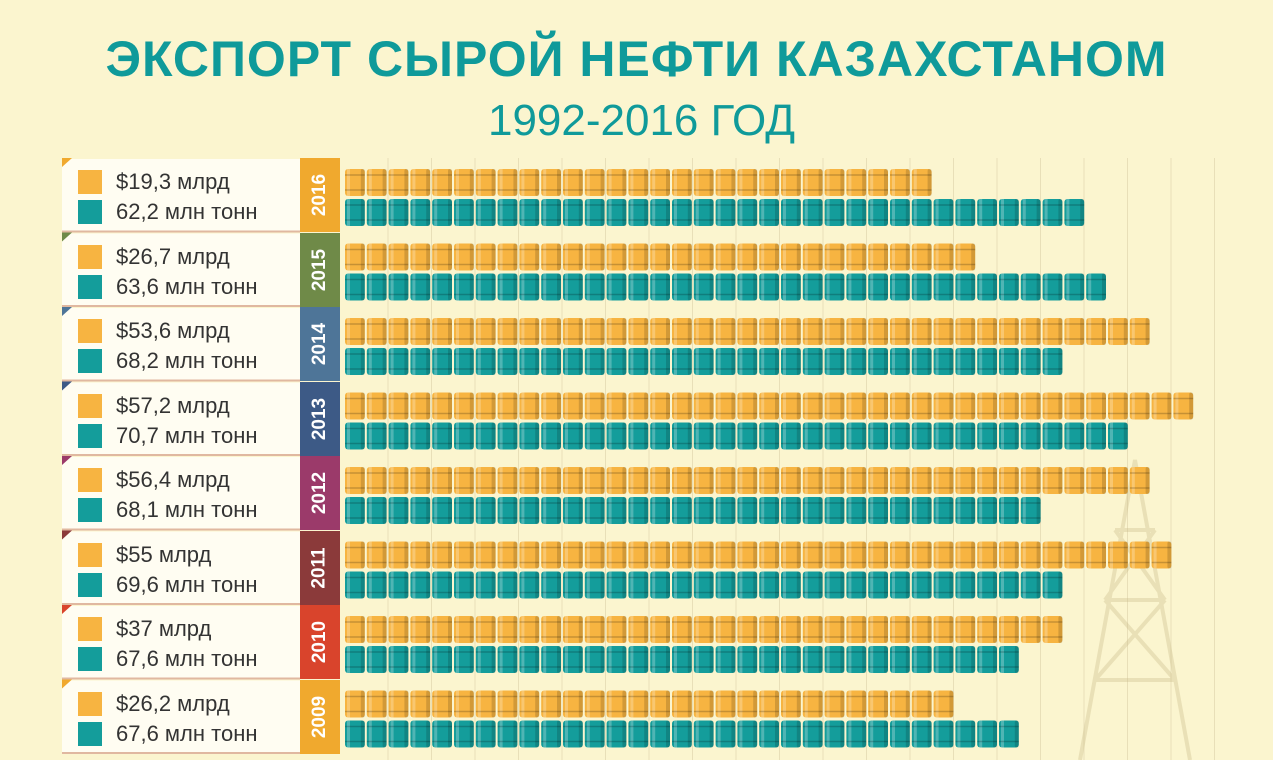  I want to click on volume-label: 62,2 млн тонн, so click(187, 211).